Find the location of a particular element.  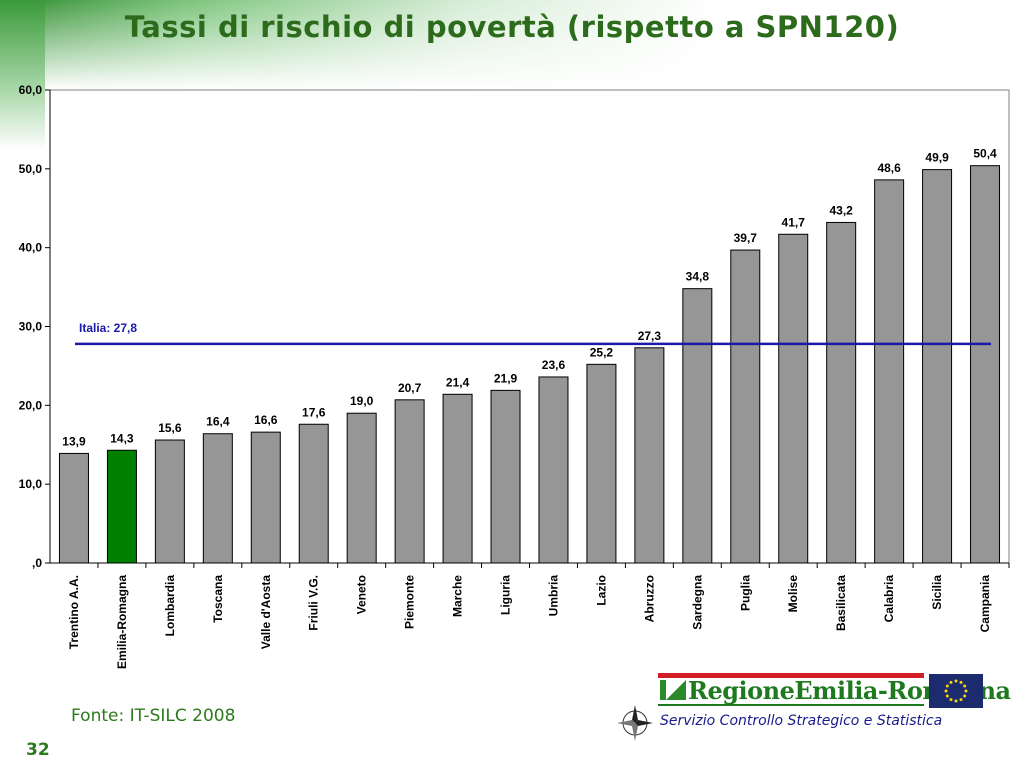

category-label: Campania is located at coordinates (985, 604).